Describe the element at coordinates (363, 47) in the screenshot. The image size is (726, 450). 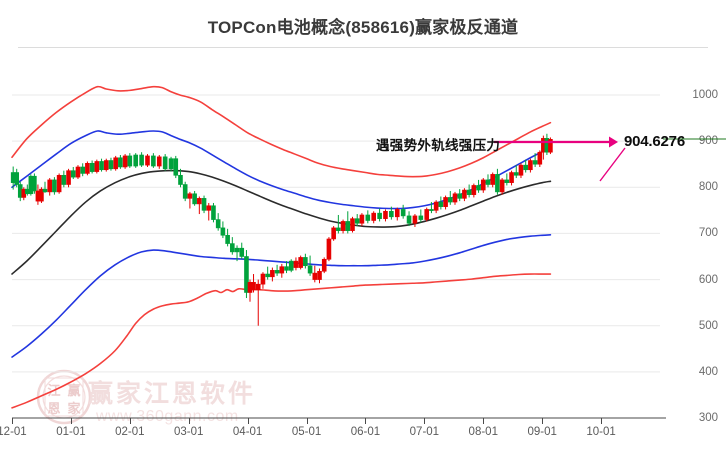
I see `title-divider` at that location.